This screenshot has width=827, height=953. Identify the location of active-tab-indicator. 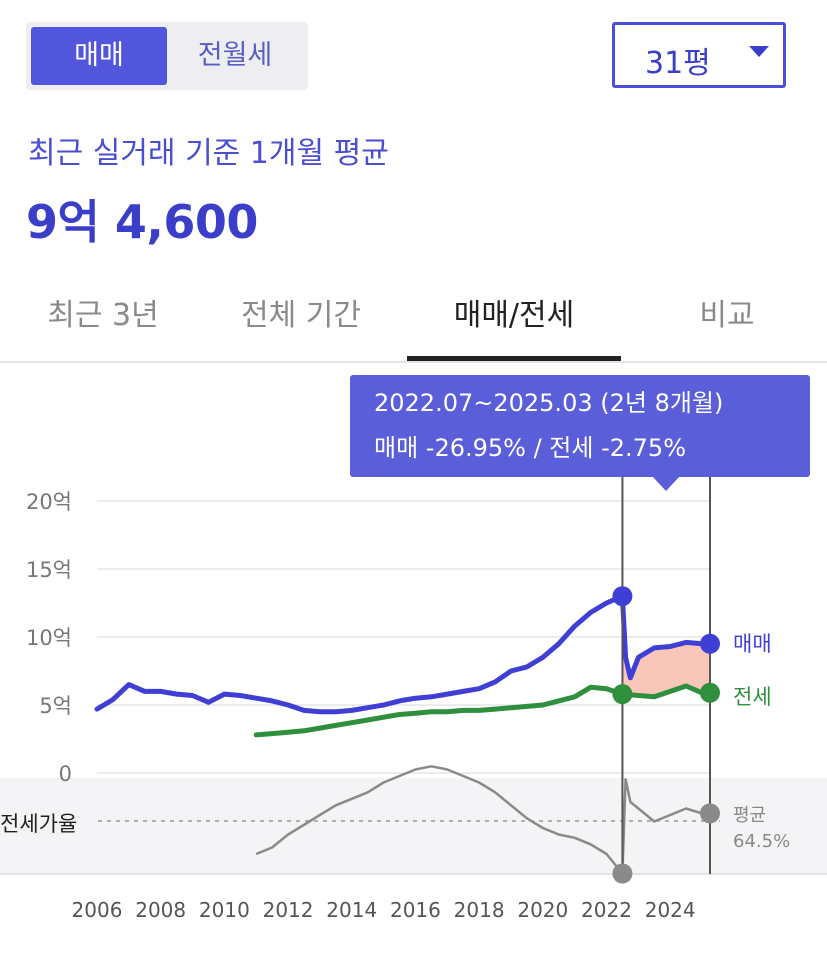
(514, 358).